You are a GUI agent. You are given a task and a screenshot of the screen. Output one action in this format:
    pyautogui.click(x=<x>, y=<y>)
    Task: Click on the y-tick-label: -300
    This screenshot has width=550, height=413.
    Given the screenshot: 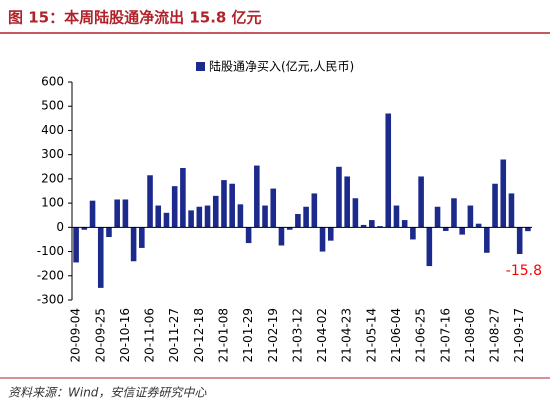 What is the action you would take?
    pyautogui.click(x=50, y=300)
    